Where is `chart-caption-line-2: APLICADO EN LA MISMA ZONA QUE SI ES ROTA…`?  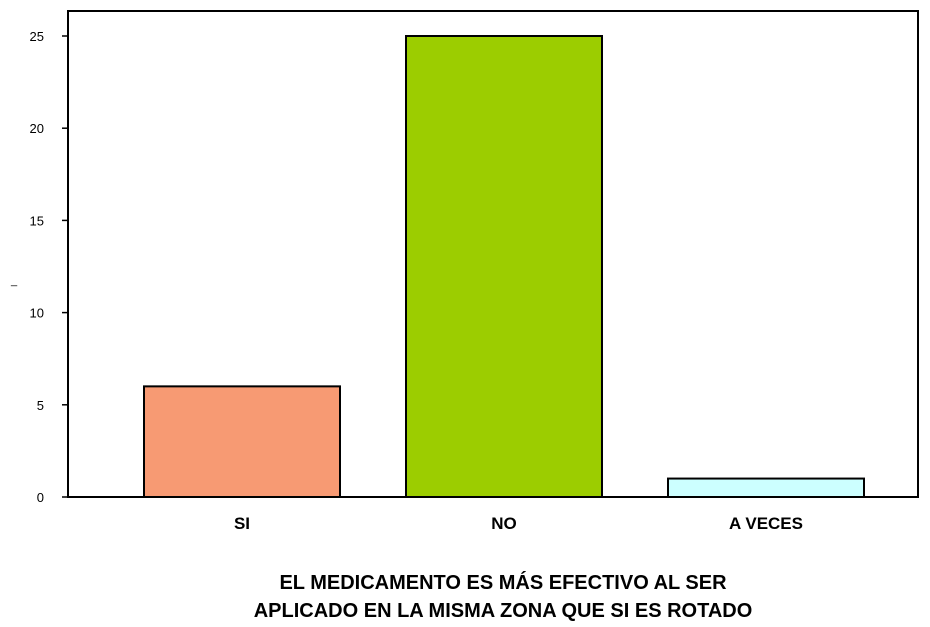
chart-caption-line-2: APLICADO EN LA MISMA ZONA QUE SI ES ROTA… is located at coordinates (503, 611).